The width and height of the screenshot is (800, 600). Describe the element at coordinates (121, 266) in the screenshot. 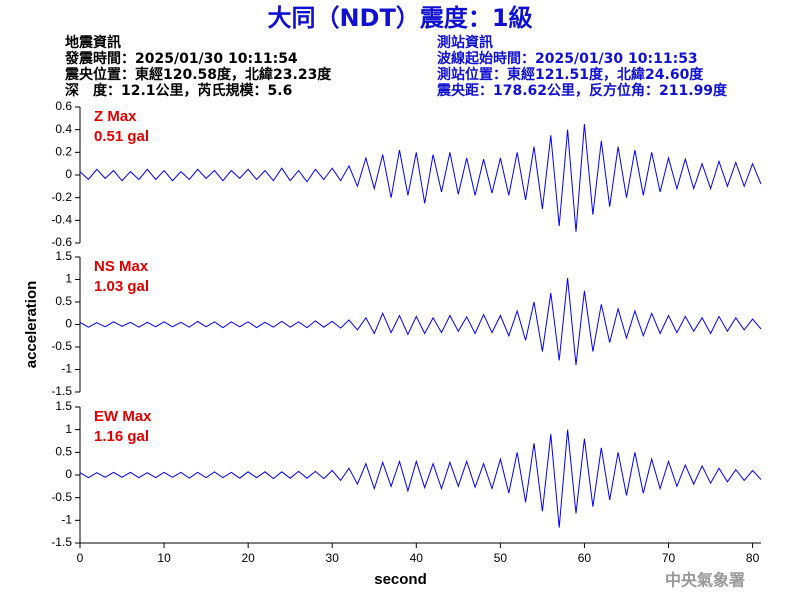

I see `component-label: NS Max` at that location.